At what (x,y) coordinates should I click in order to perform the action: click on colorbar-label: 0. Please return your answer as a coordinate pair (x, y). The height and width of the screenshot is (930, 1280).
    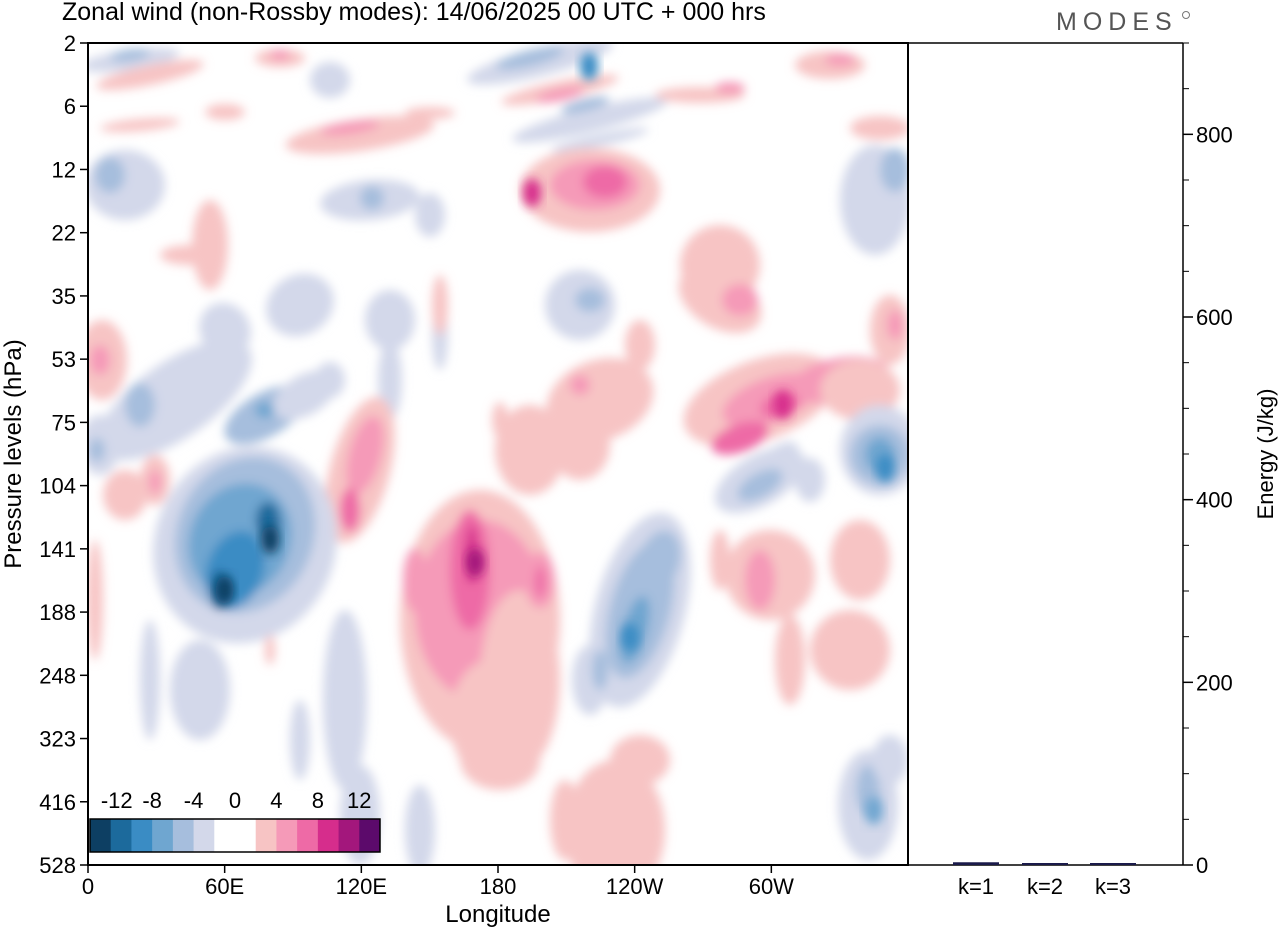
    Looking at the image, I should click on (235, 800).